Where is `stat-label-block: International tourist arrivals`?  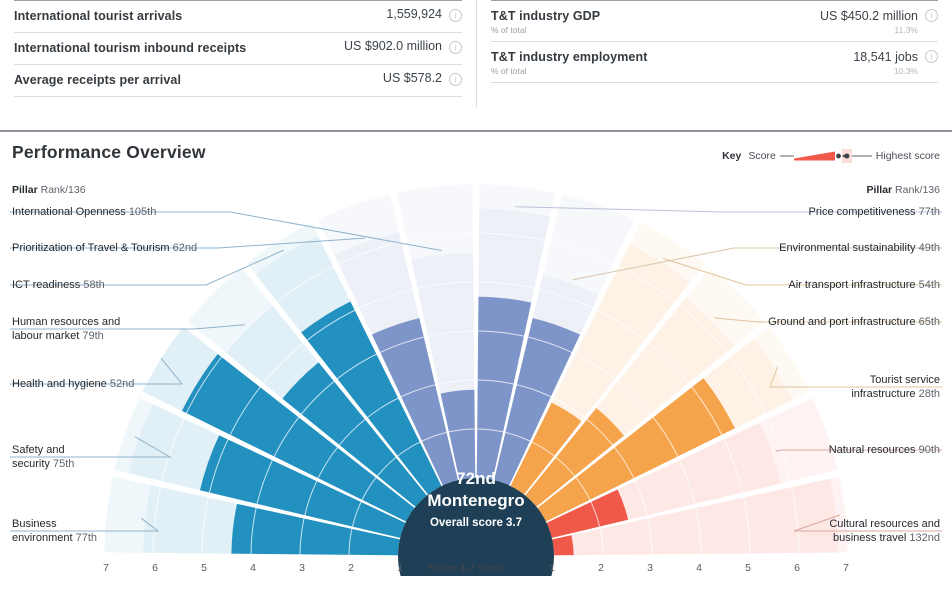 stat-label-block: International tourist arrivals is located at coordinates (98, 16).